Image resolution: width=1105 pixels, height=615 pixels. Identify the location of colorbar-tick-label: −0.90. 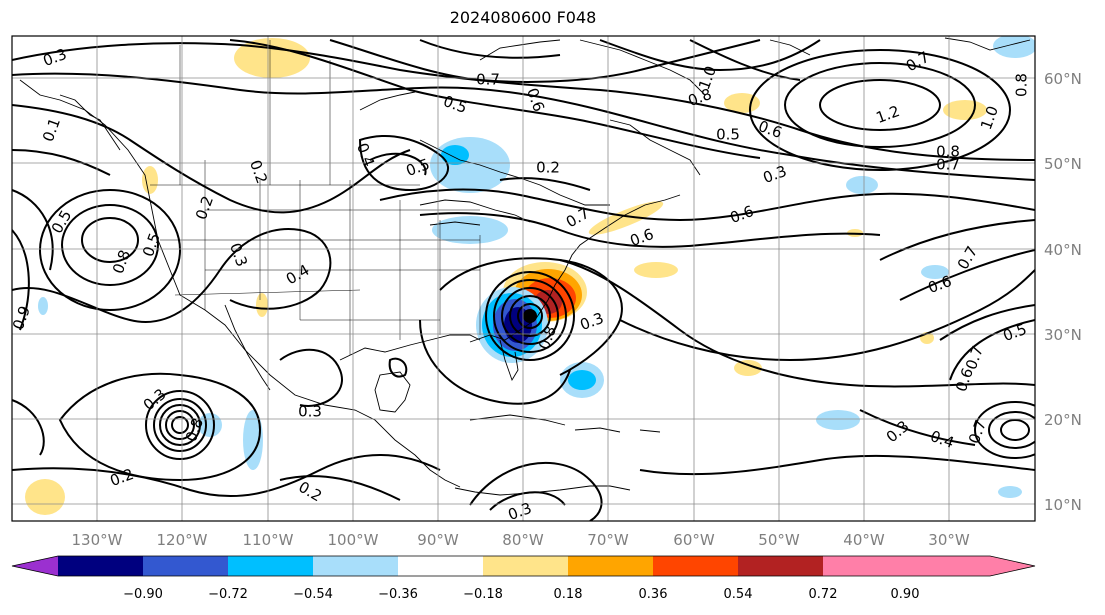
(143, 594).